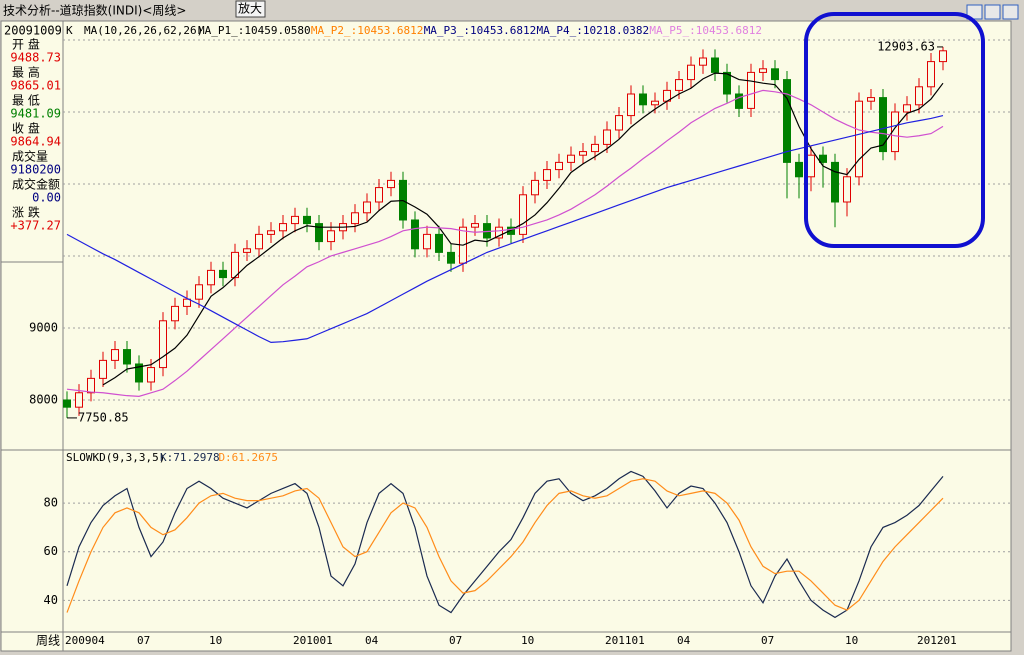 The width and height of the screenshot is (1024, 655). I want to click on icon-restore, so click(1010, 12).